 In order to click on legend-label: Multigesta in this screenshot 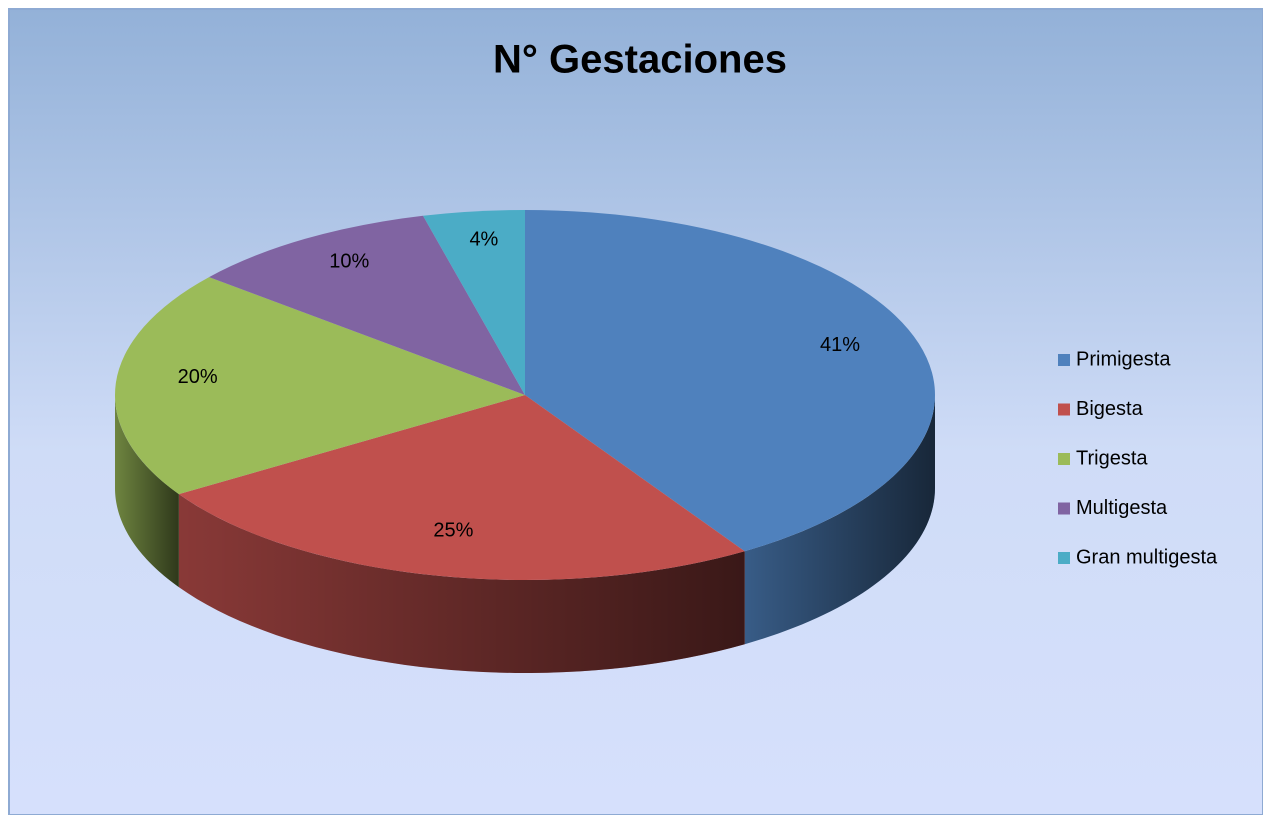, I will do `click(1122, 508)`.